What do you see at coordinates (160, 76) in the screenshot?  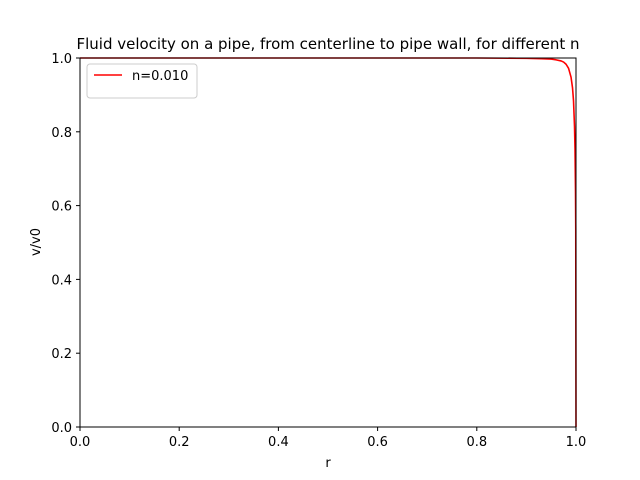 I see `legend-label: n=0.010` at bounding box center [160, 76].